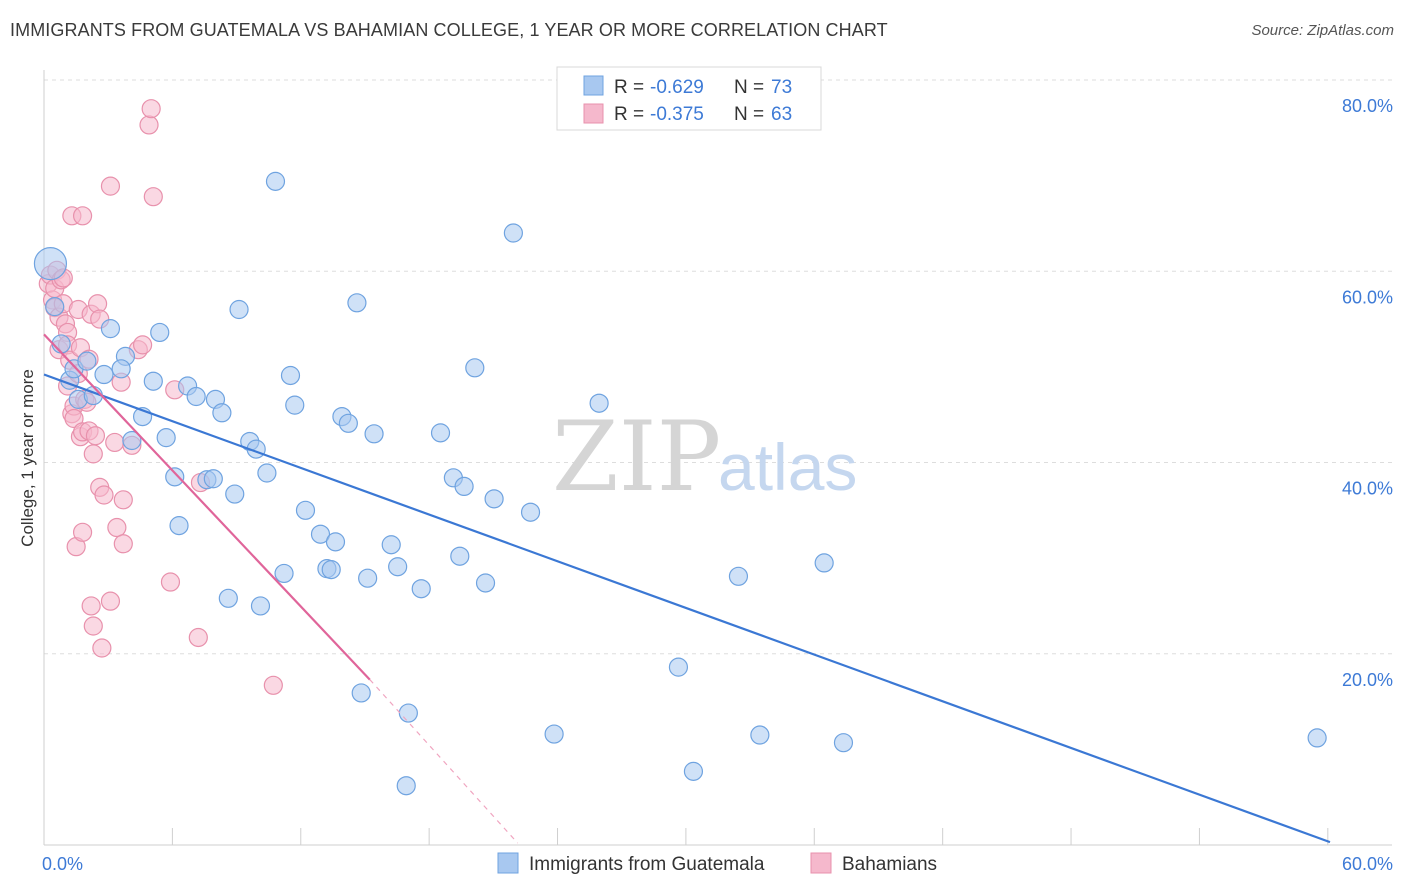 This screenshot has height=892, width=1406. I want to click on y-tick-label: 80.0%, so click(1367, 106).